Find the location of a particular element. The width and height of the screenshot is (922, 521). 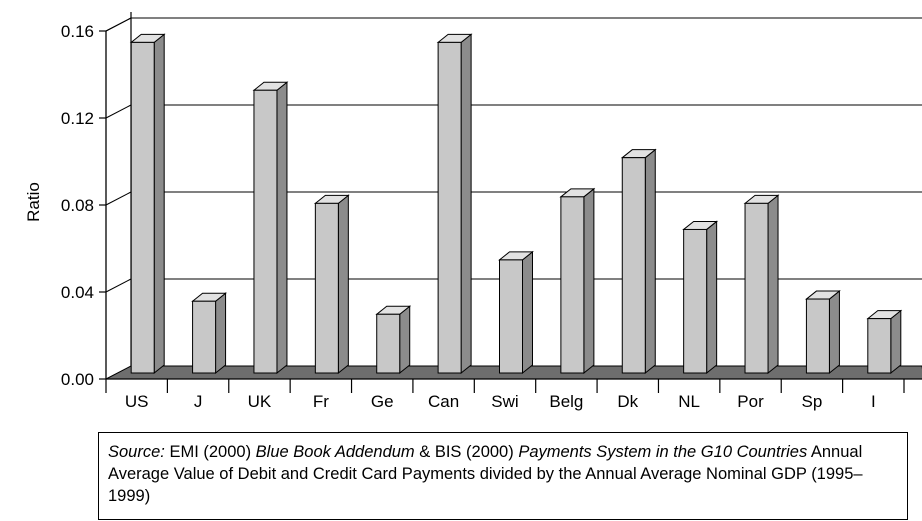

bar-us is located at coordinates (147, 204).